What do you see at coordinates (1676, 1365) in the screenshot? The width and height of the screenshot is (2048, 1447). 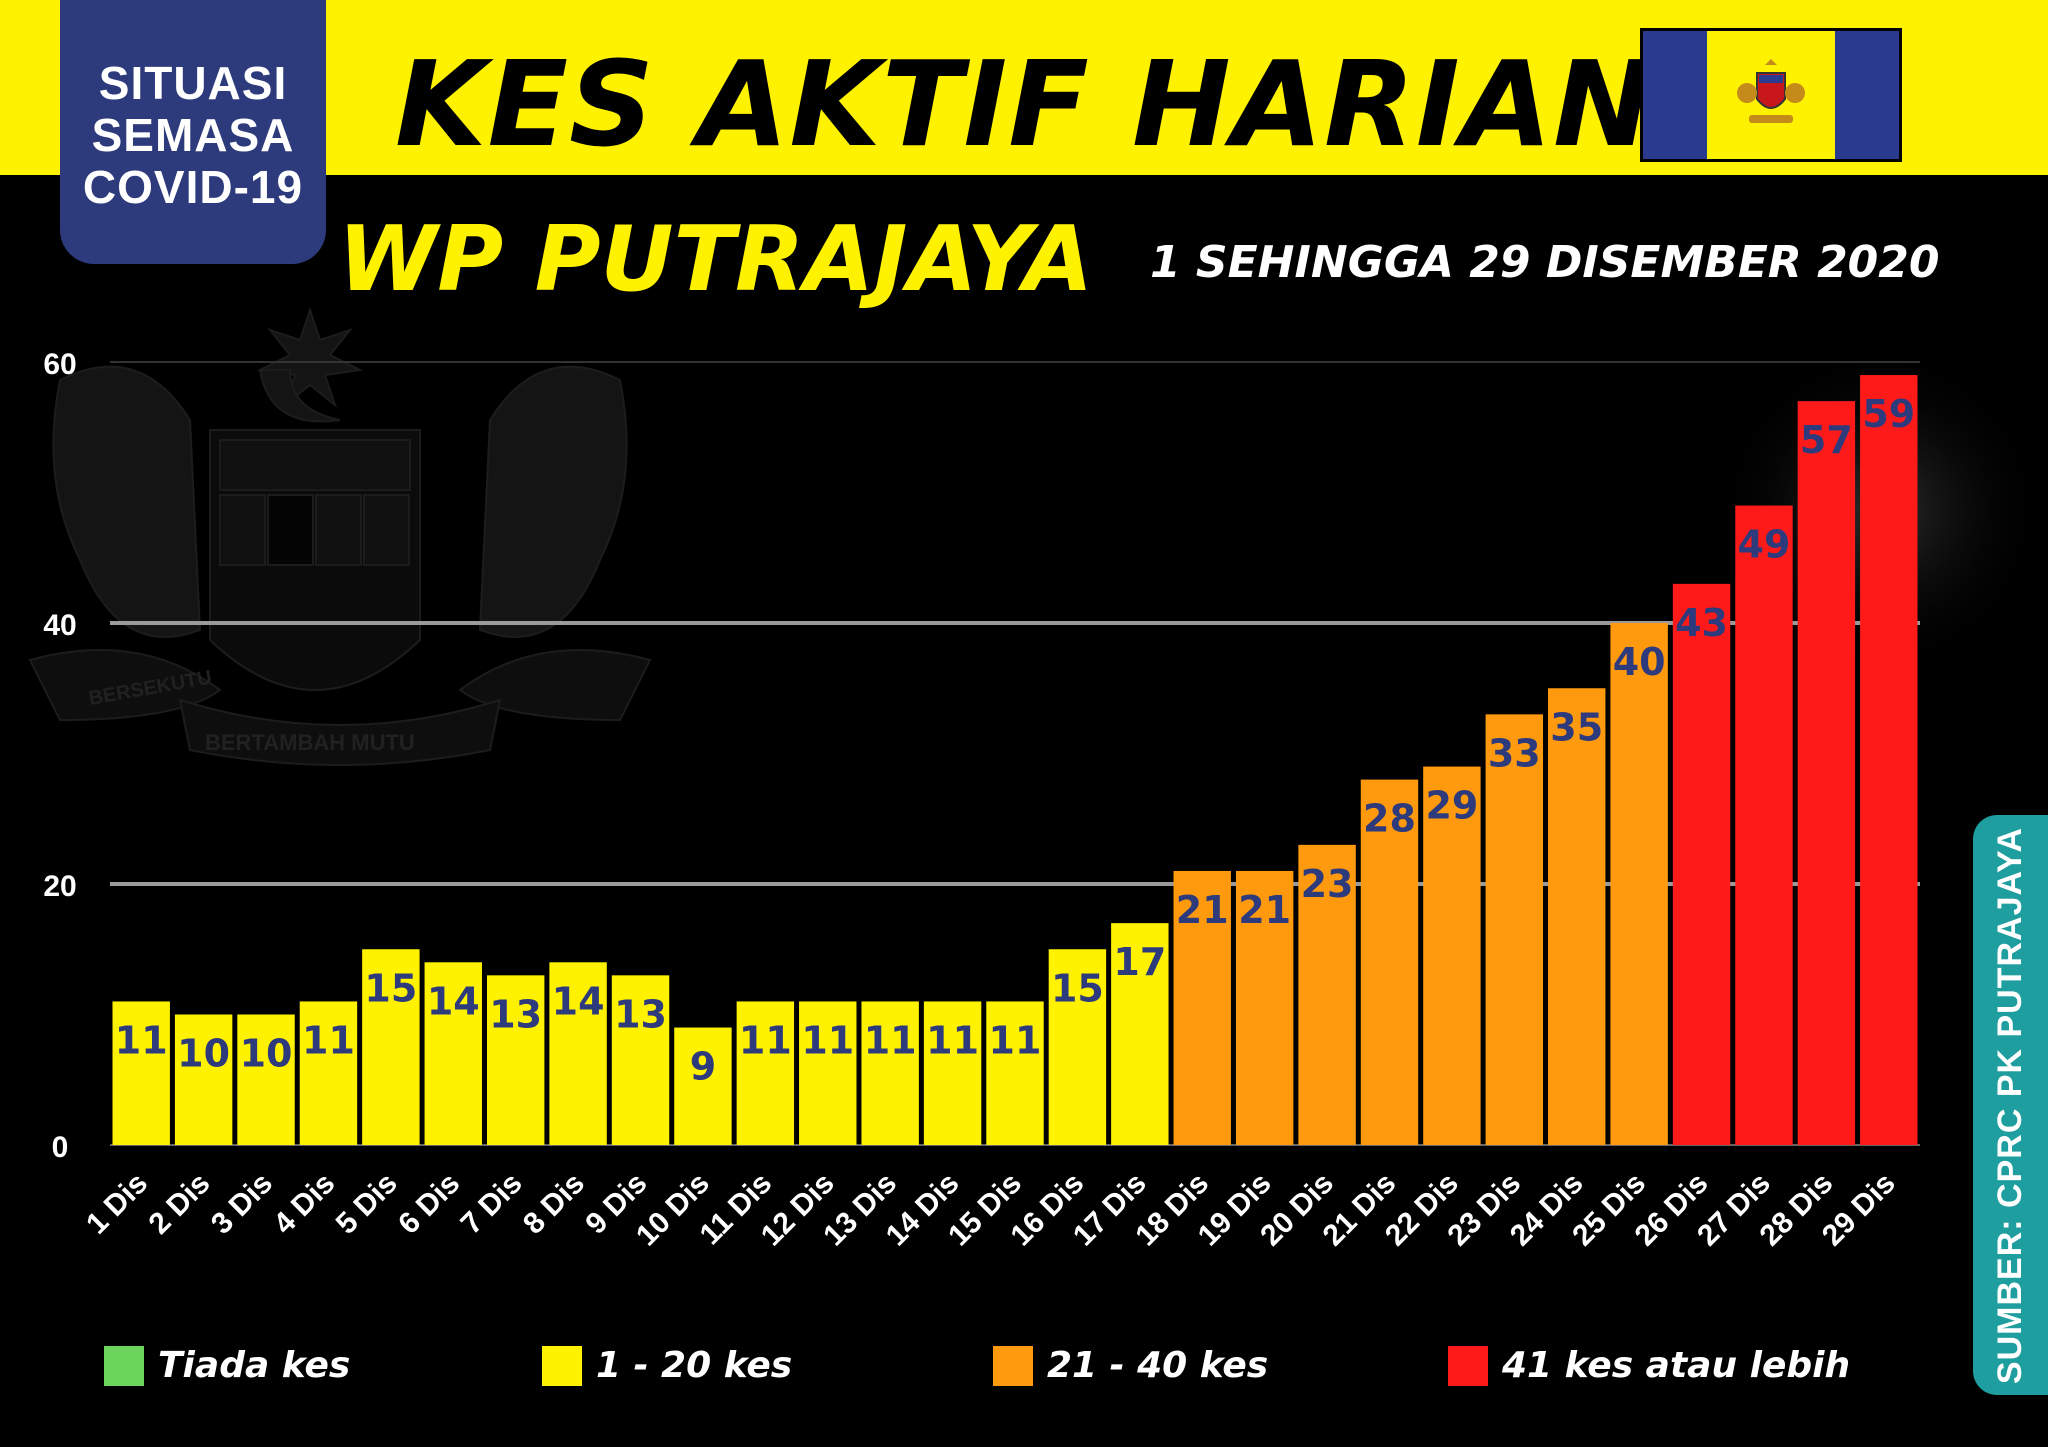 I see `legend-label: 41 kes atau lebih` at bounding box center [1676, 1365].